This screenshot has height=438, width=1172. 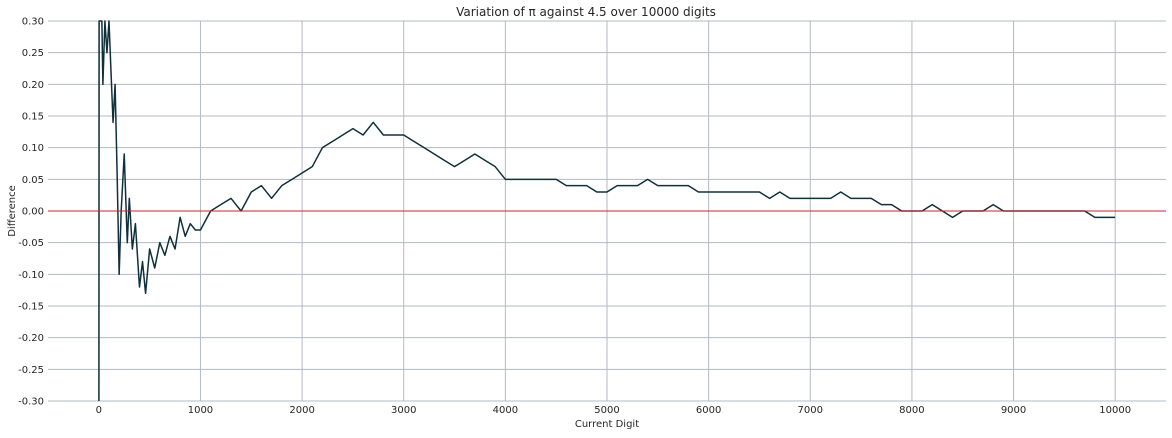 What do you see at coordinates (200, 410) in the screenshot?
I see `x-tick-label: 1000` at bounding box center [200, 410].